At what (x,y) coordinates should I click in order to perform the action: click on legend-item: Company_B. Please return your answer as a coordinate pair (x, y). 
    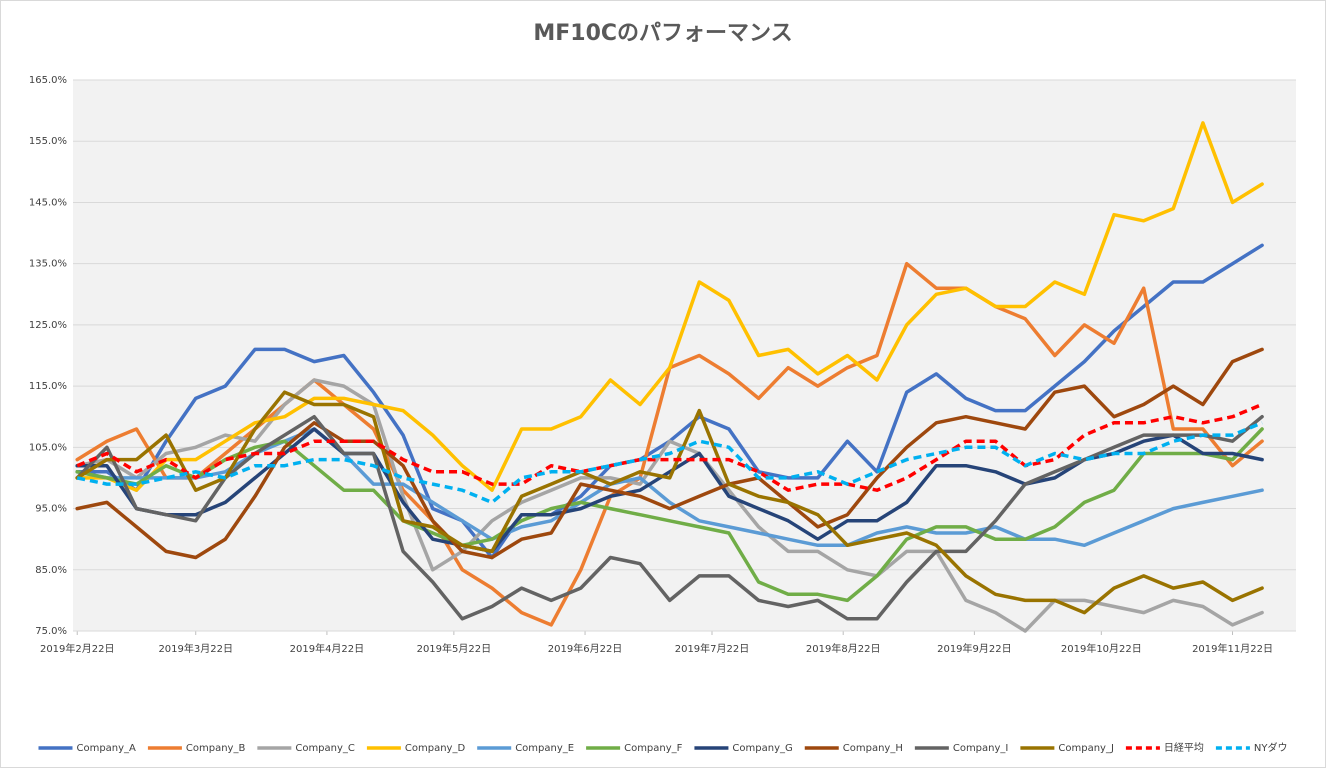
    Looking at the image, I should click on (196, 748).